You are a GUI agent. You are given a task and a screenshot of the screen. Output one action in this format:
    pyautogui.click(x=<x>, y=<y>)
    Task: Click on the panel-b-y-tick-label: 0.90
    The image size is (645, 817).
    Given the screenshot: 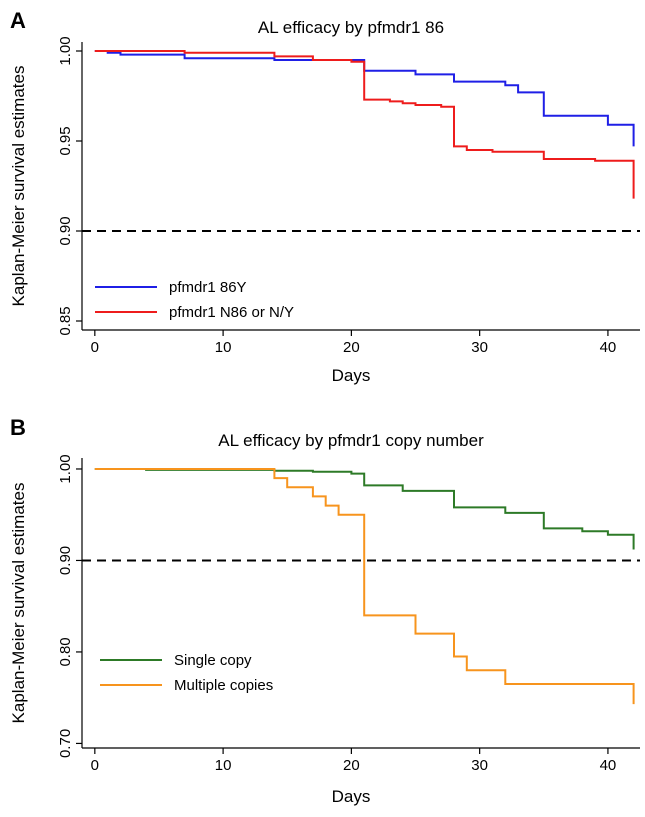 What is the action you would take?
    pyautogui.click(x=65, y=560)
    